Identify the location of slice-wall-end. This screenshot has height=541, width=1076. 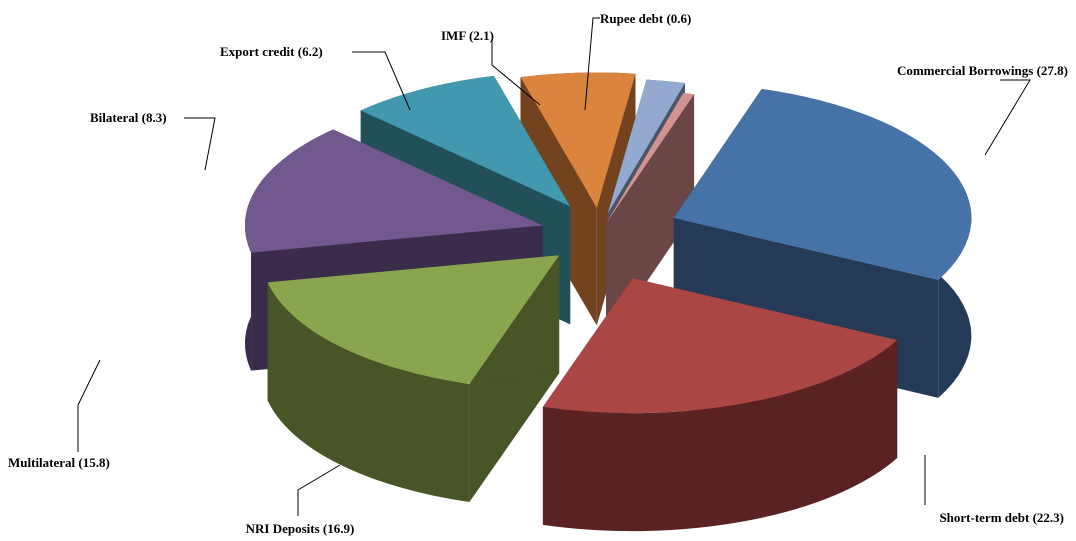
(650, 218).